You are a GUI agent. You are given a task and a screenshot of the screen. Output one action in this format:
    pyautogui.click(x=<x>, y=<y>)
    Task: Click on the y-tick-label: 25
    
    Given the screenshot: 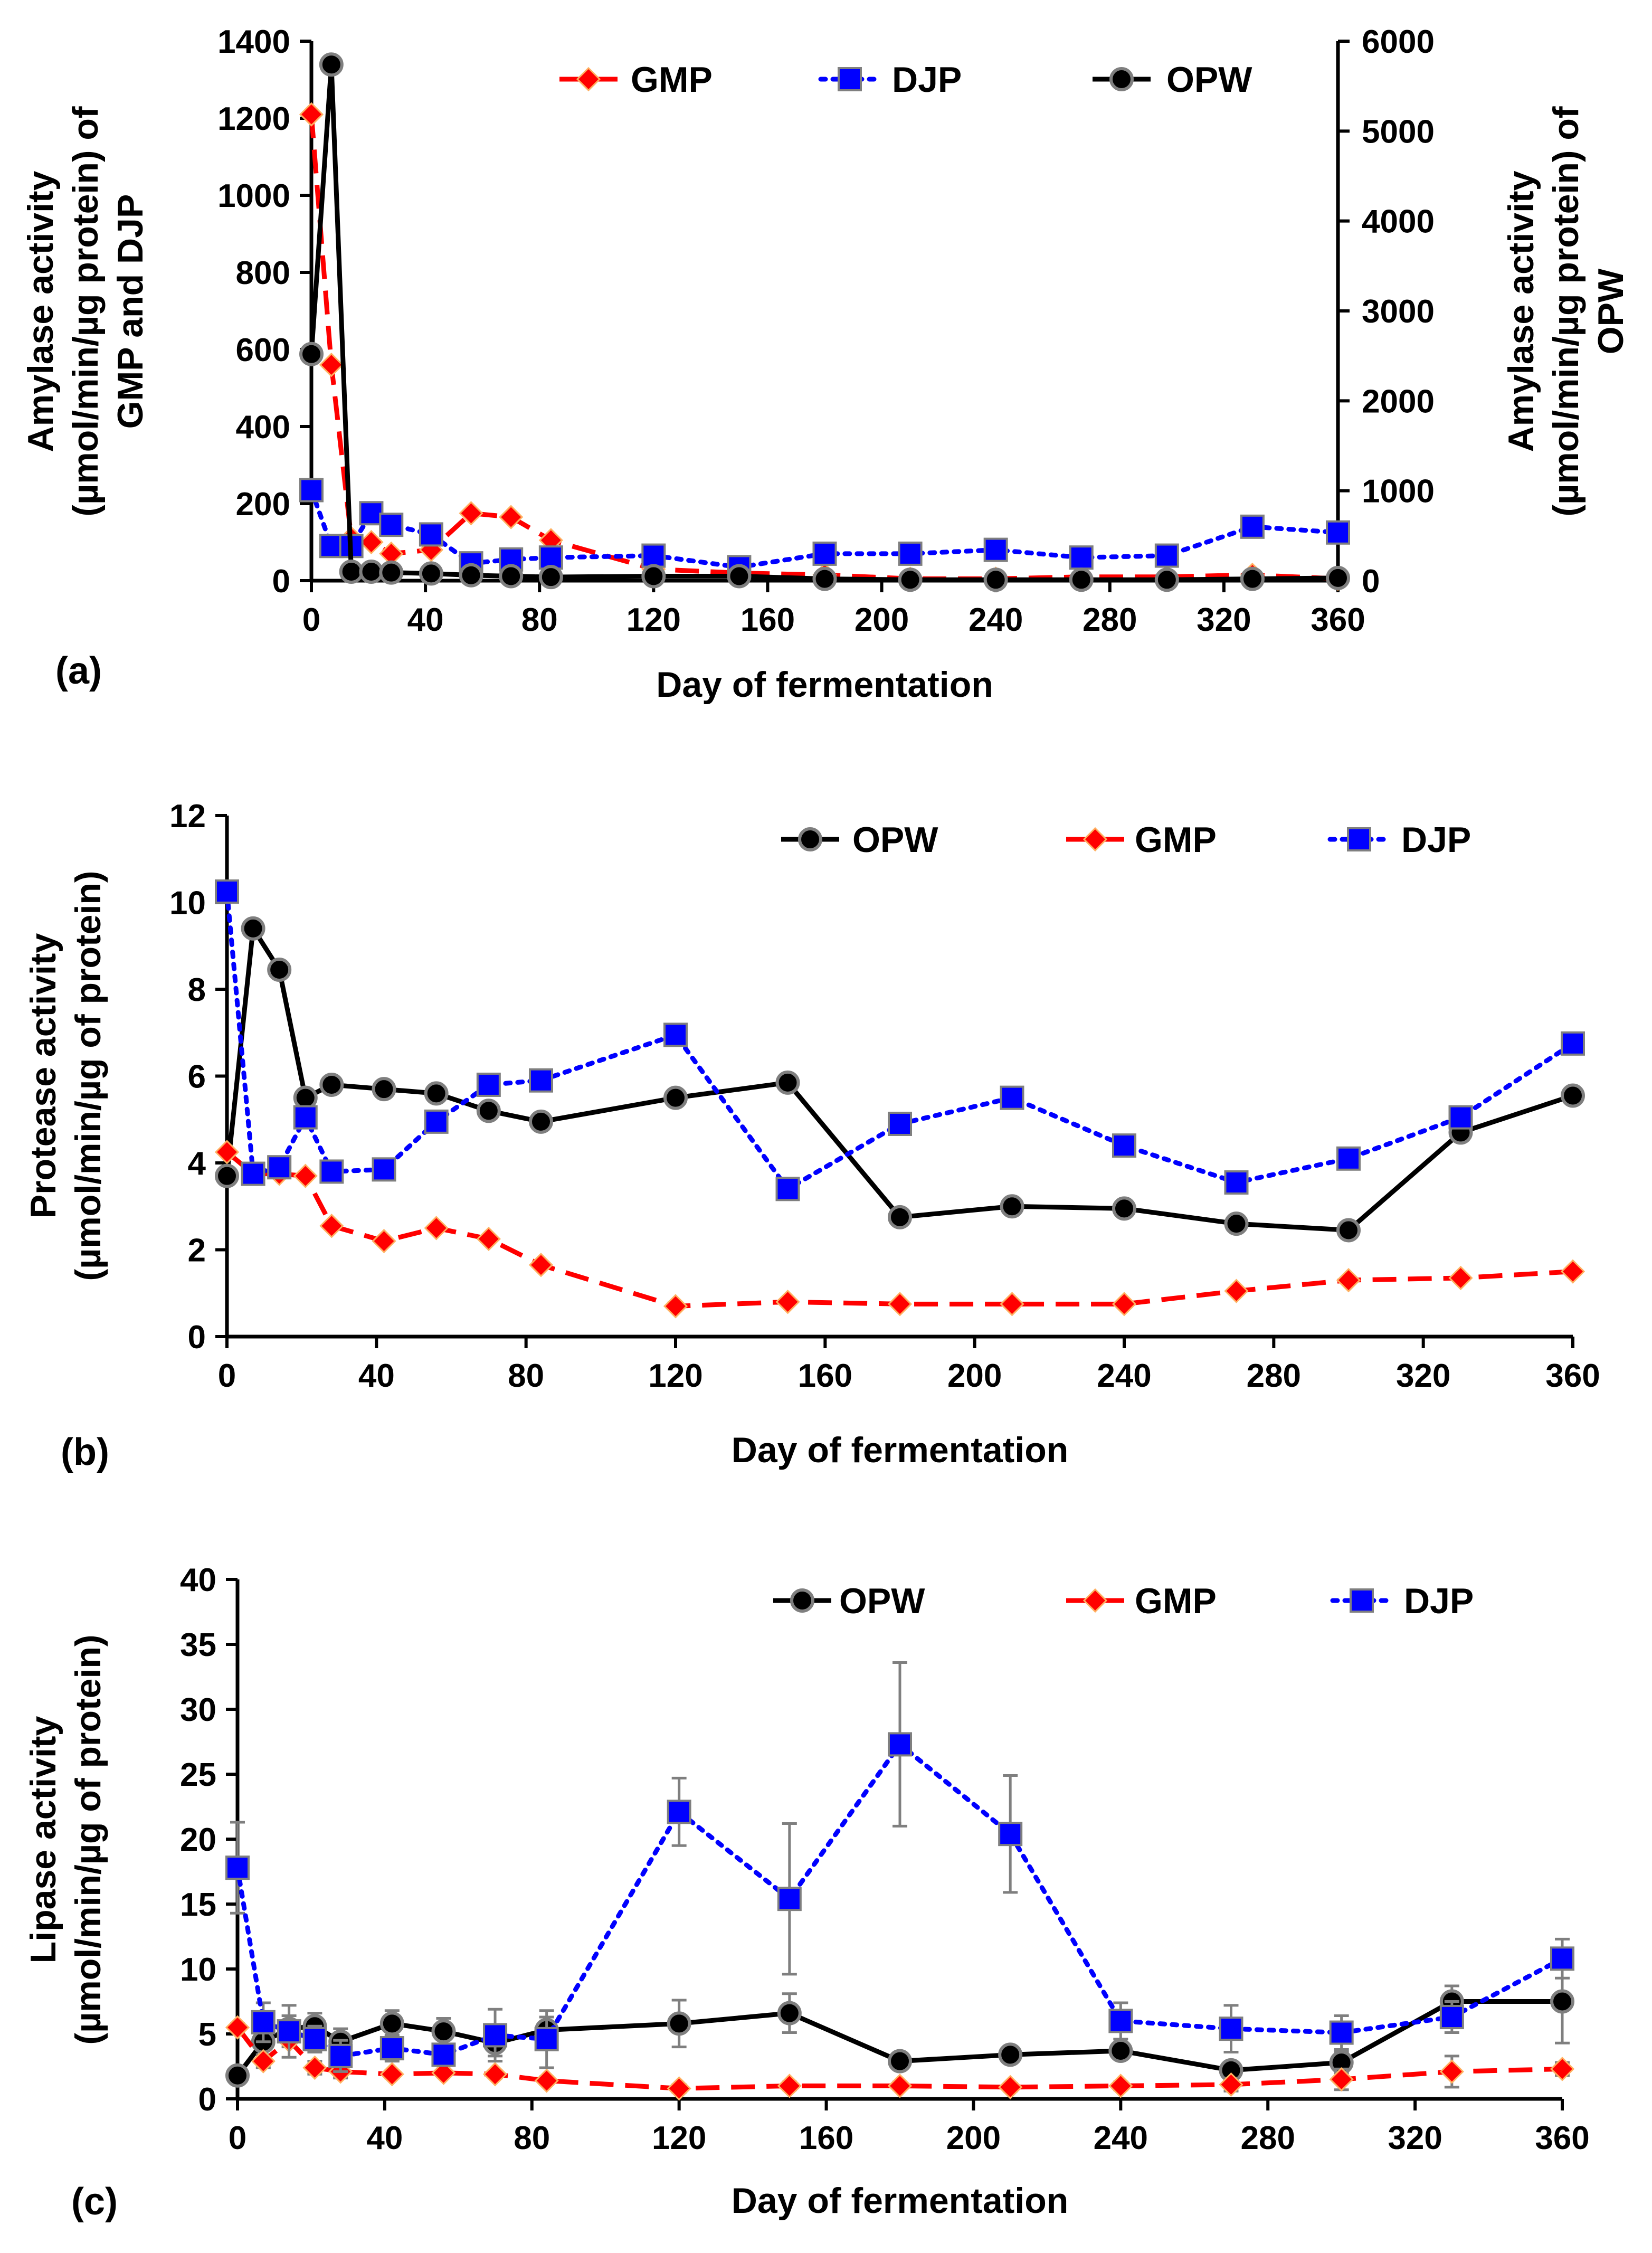 What is the action you would take?
    pyautogui.click(x=198, y=1775)
    